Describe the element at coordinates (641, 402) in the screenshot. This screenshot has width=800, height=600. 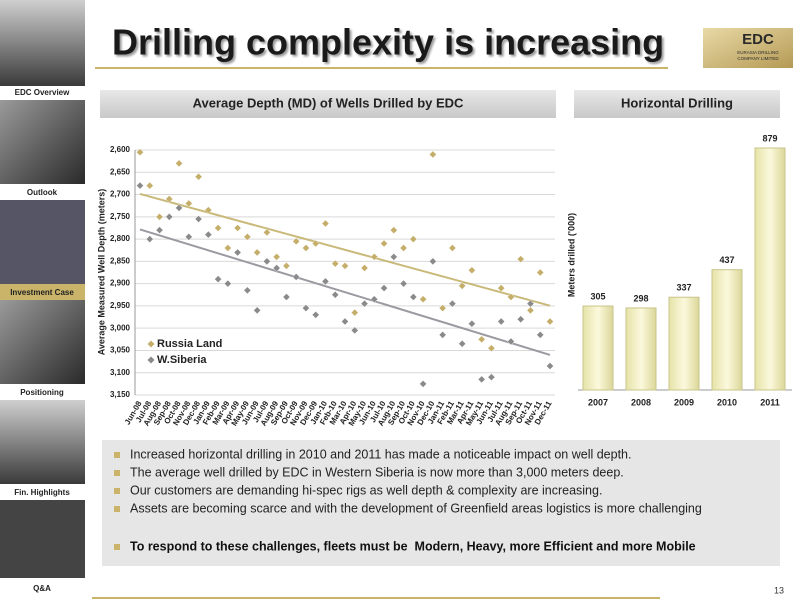
I see `x-tick-label: 2008` at that location.